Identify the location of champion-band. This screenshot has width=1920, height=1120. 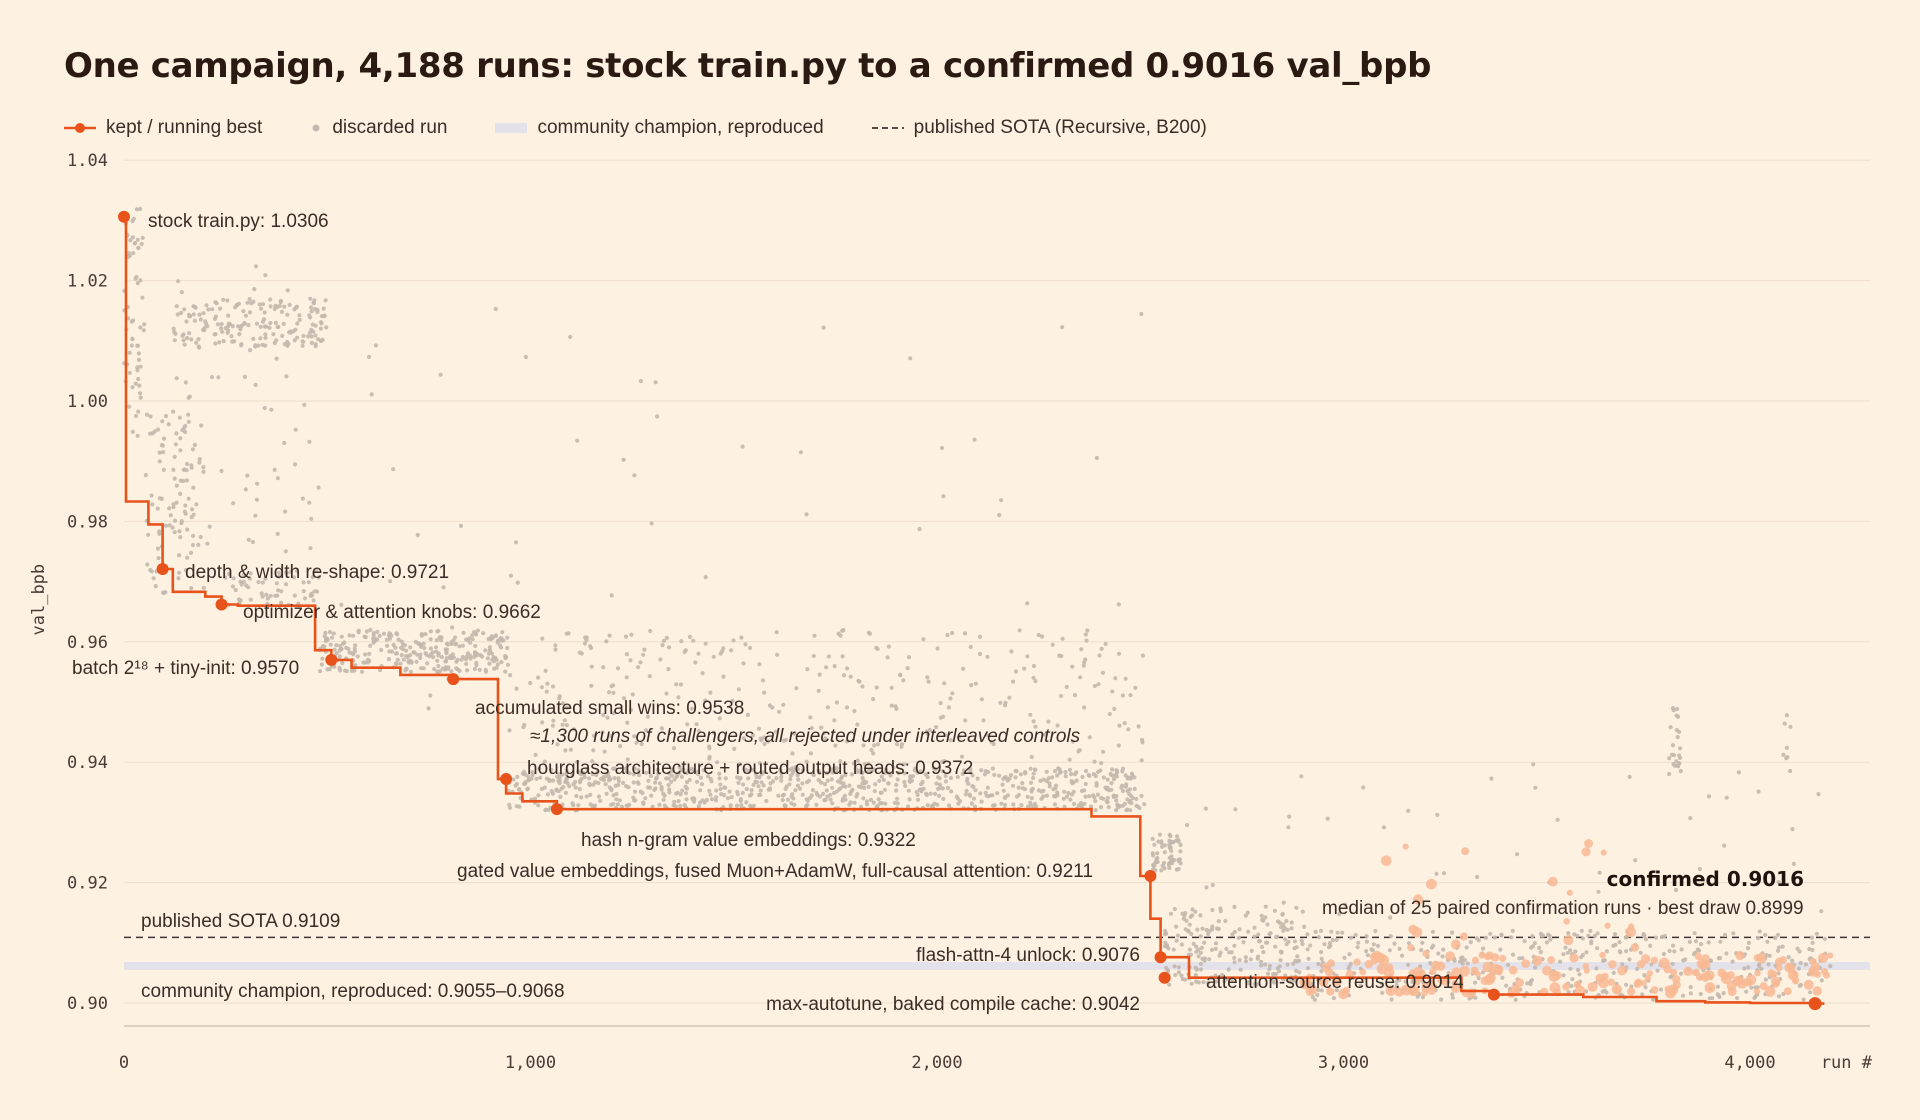
(997, 966).